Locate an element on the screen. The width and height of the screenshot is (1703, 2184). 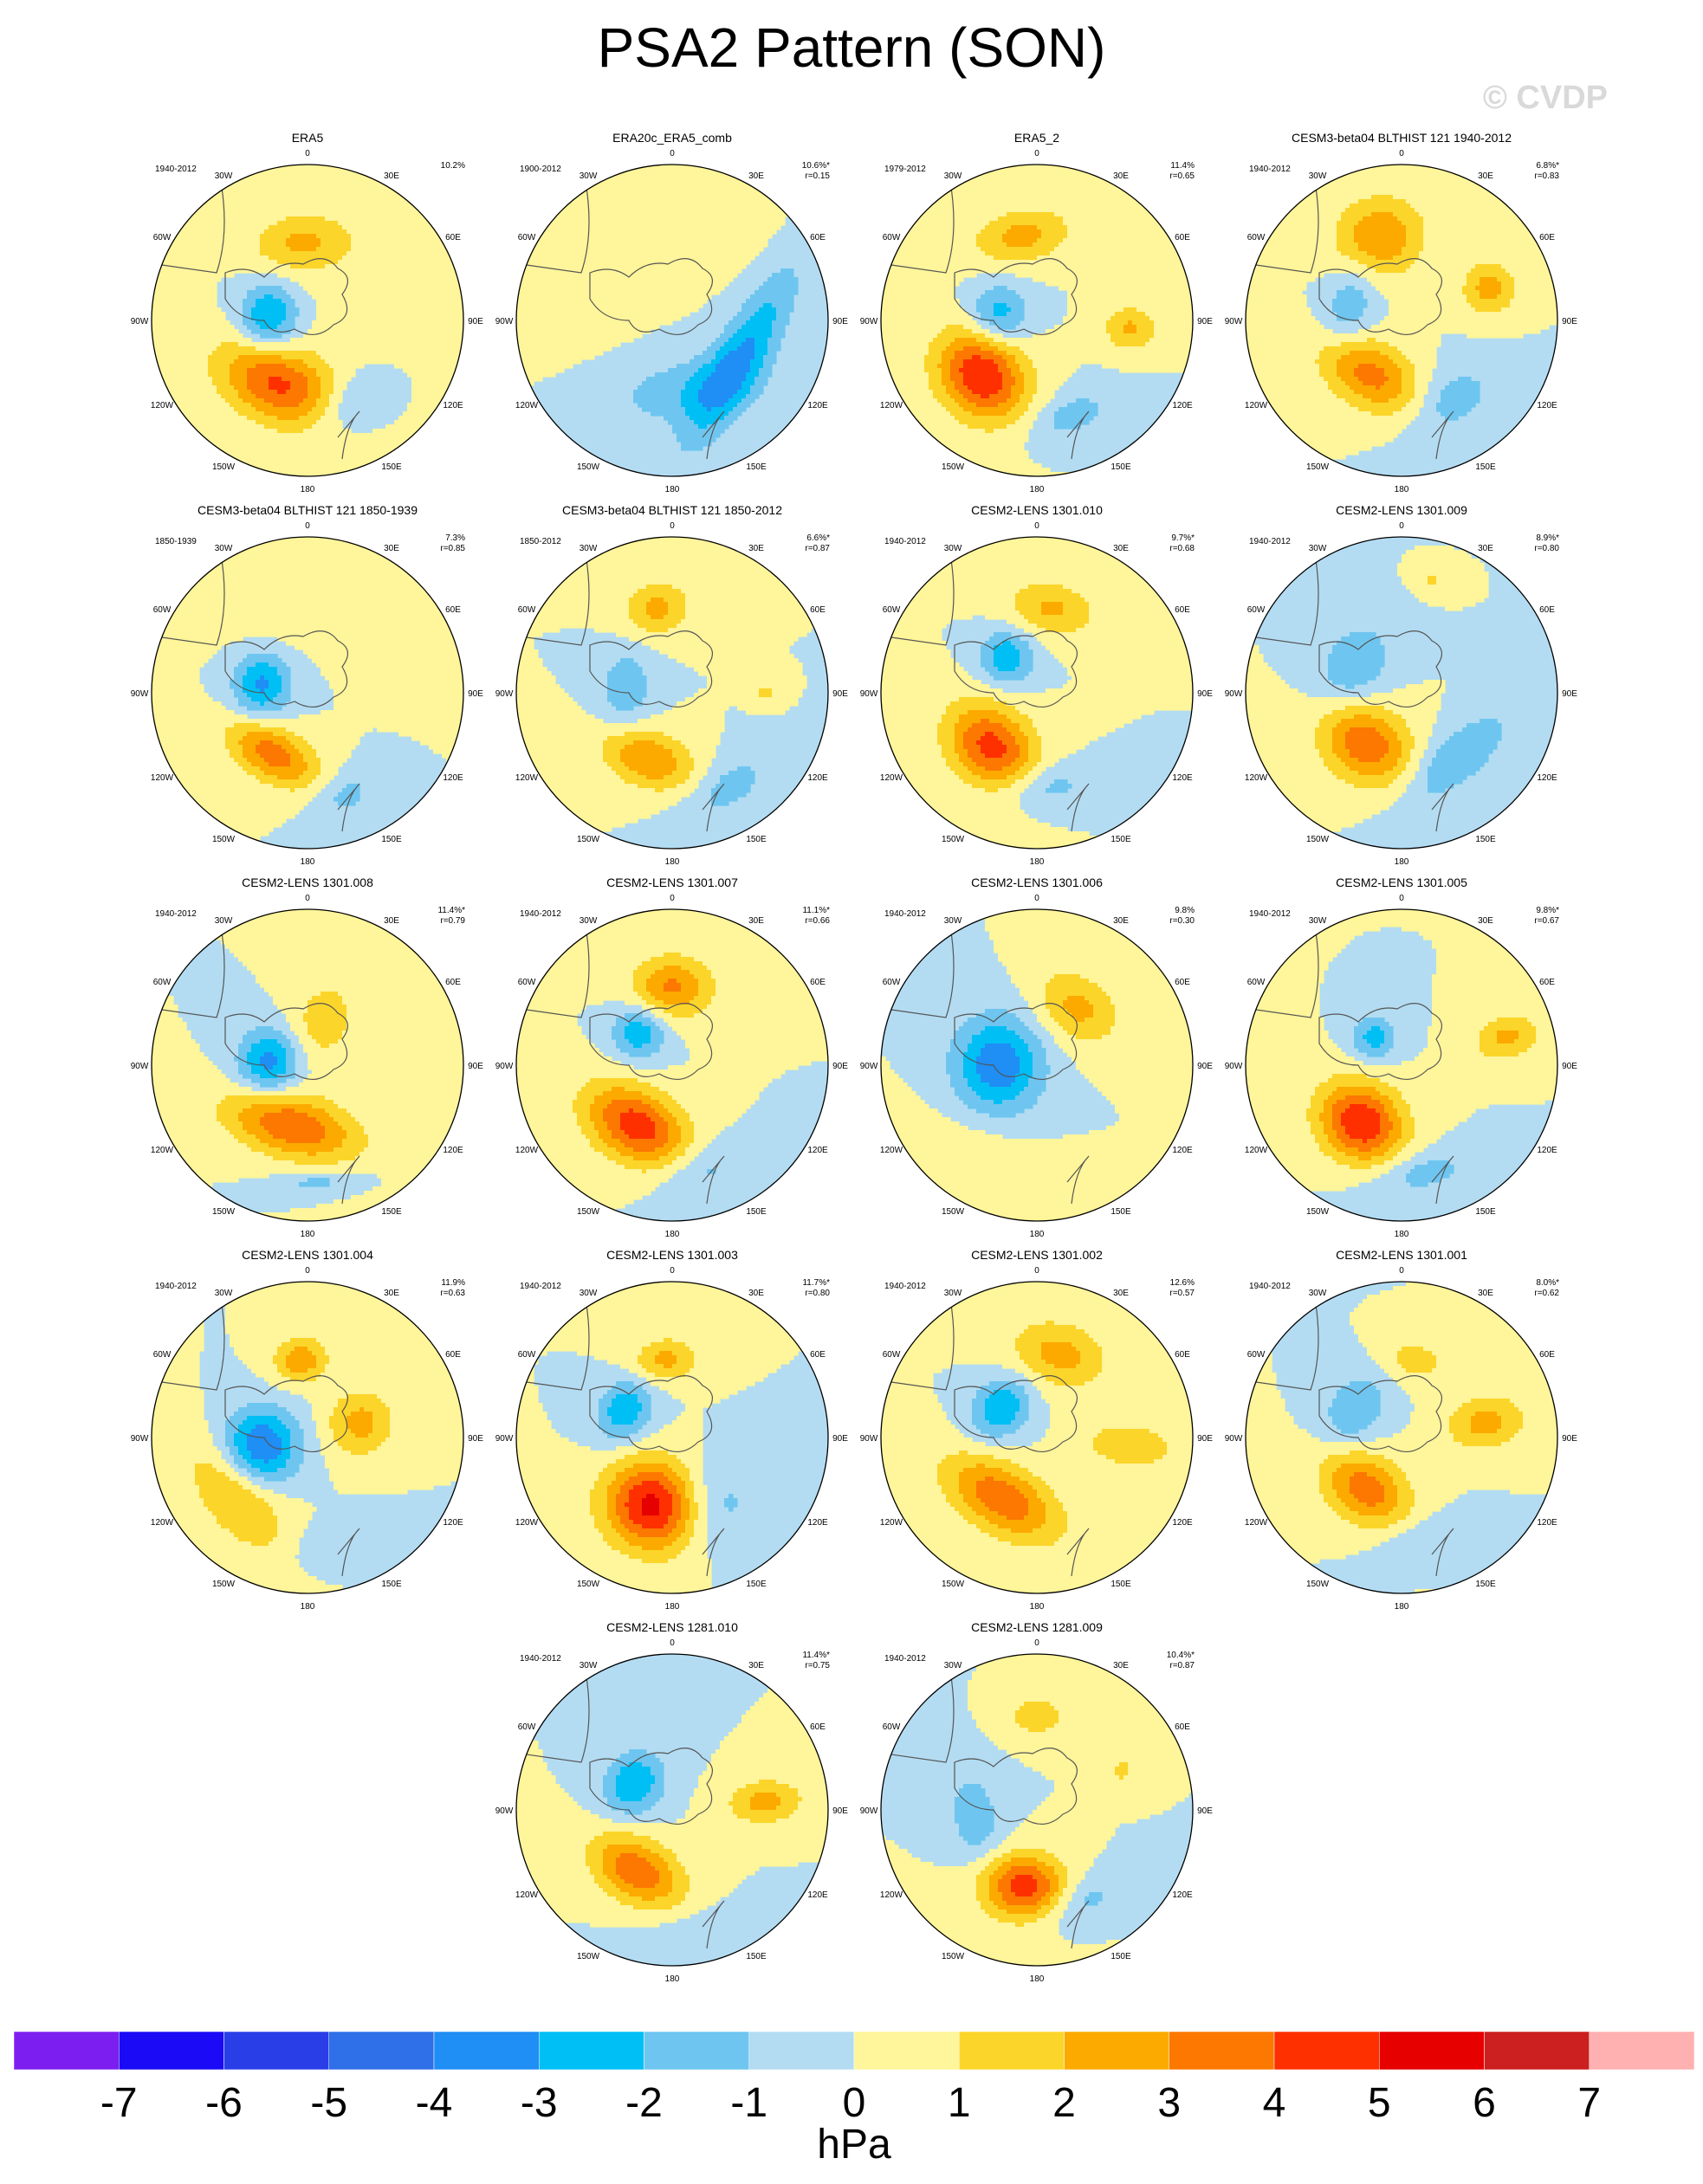
panel-title: CESM2-LENS 1301.008 is located at coordinates (307, 882).